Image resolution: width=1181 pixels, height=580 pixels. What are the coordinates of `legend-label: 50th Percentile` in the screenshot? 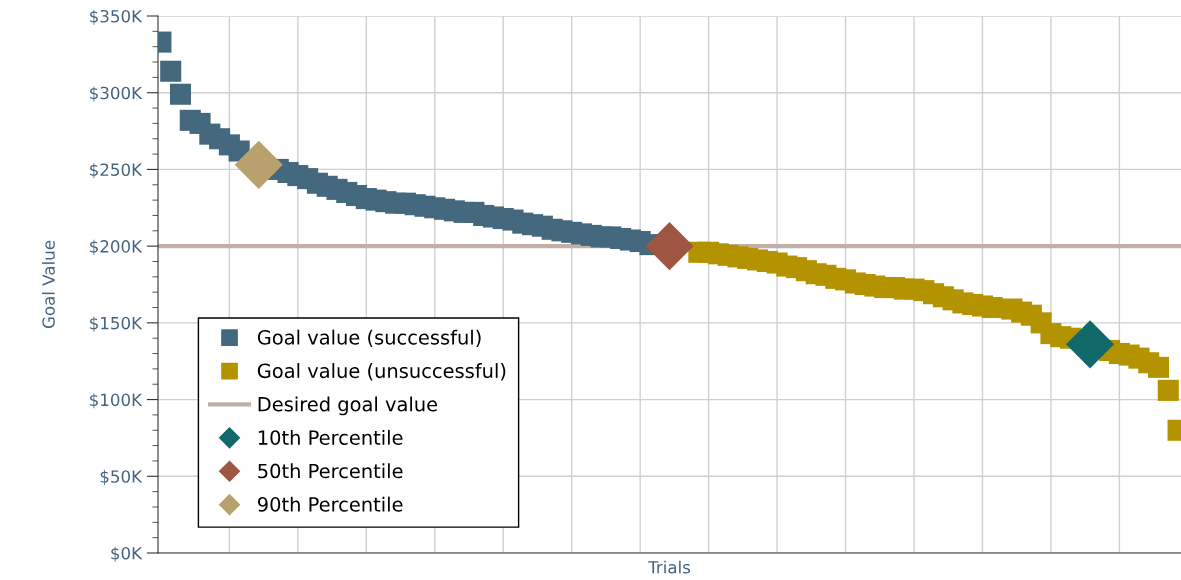 It's located at (330, 471).